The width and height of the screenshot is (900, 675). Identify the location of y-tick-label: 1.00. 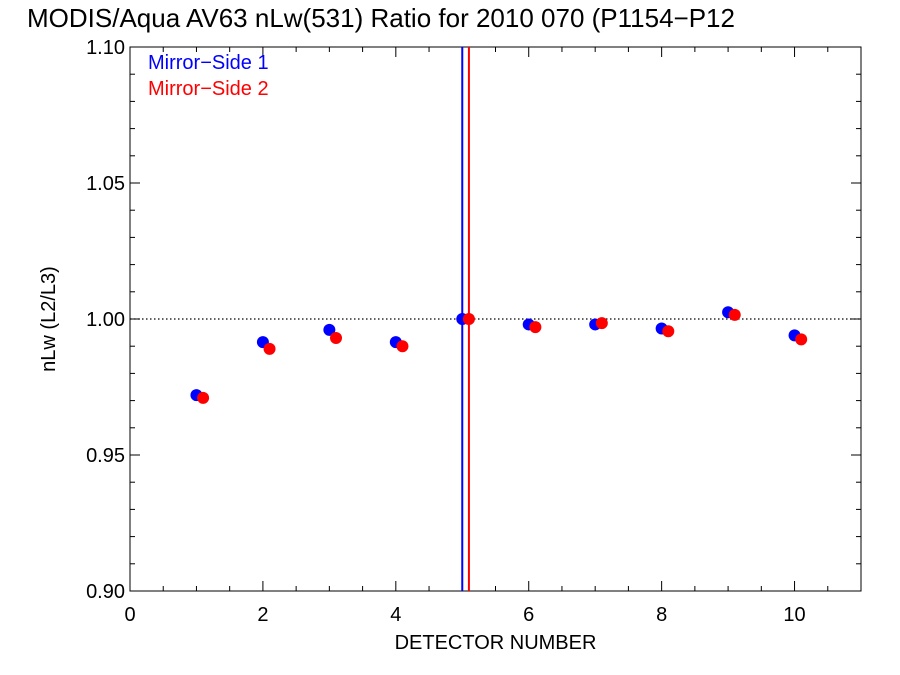
(105, 320).